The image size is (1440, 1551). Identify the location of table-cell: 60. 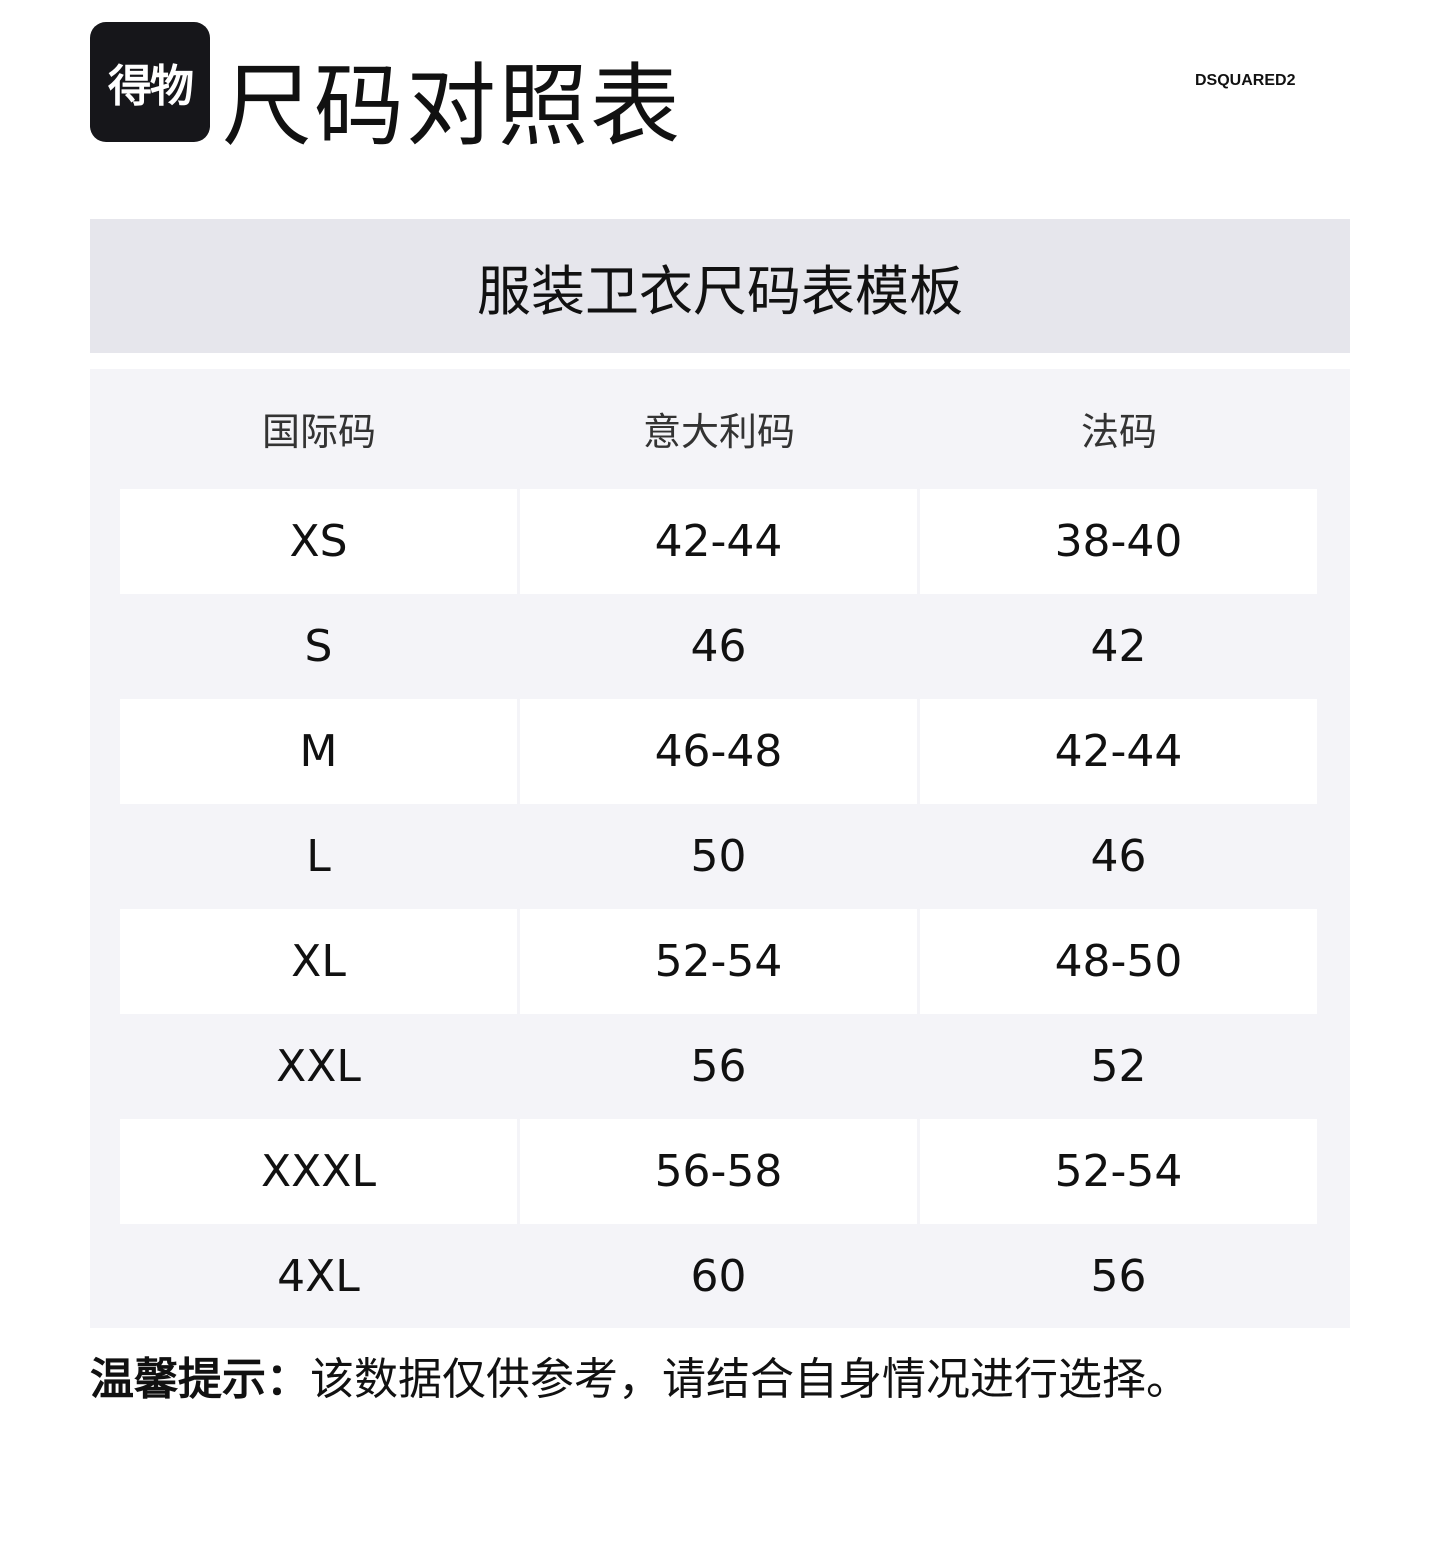
(718, 1276).